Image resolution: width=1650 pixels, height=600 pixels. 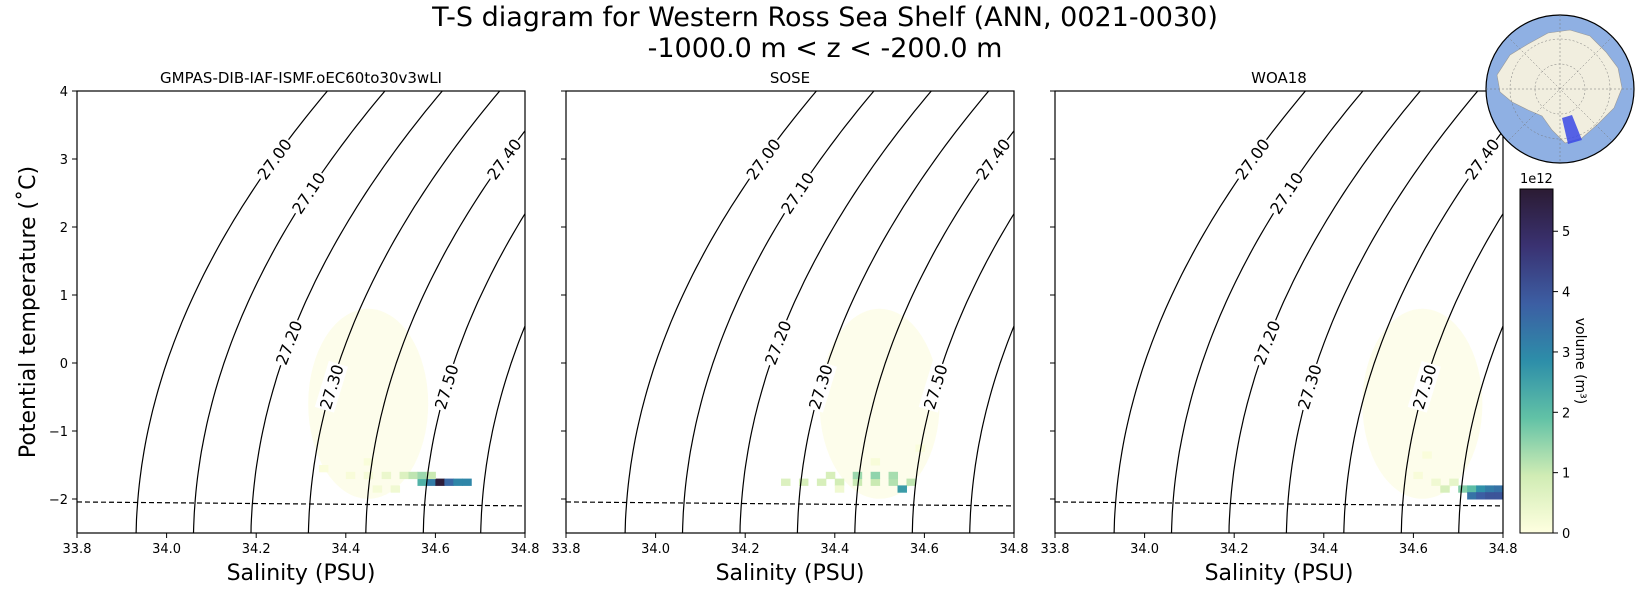 What do you see at coordinates (1566, 474) in the screenshot?
I see `colorbar-tick-label: 1` at bounding box center [1566, 474].